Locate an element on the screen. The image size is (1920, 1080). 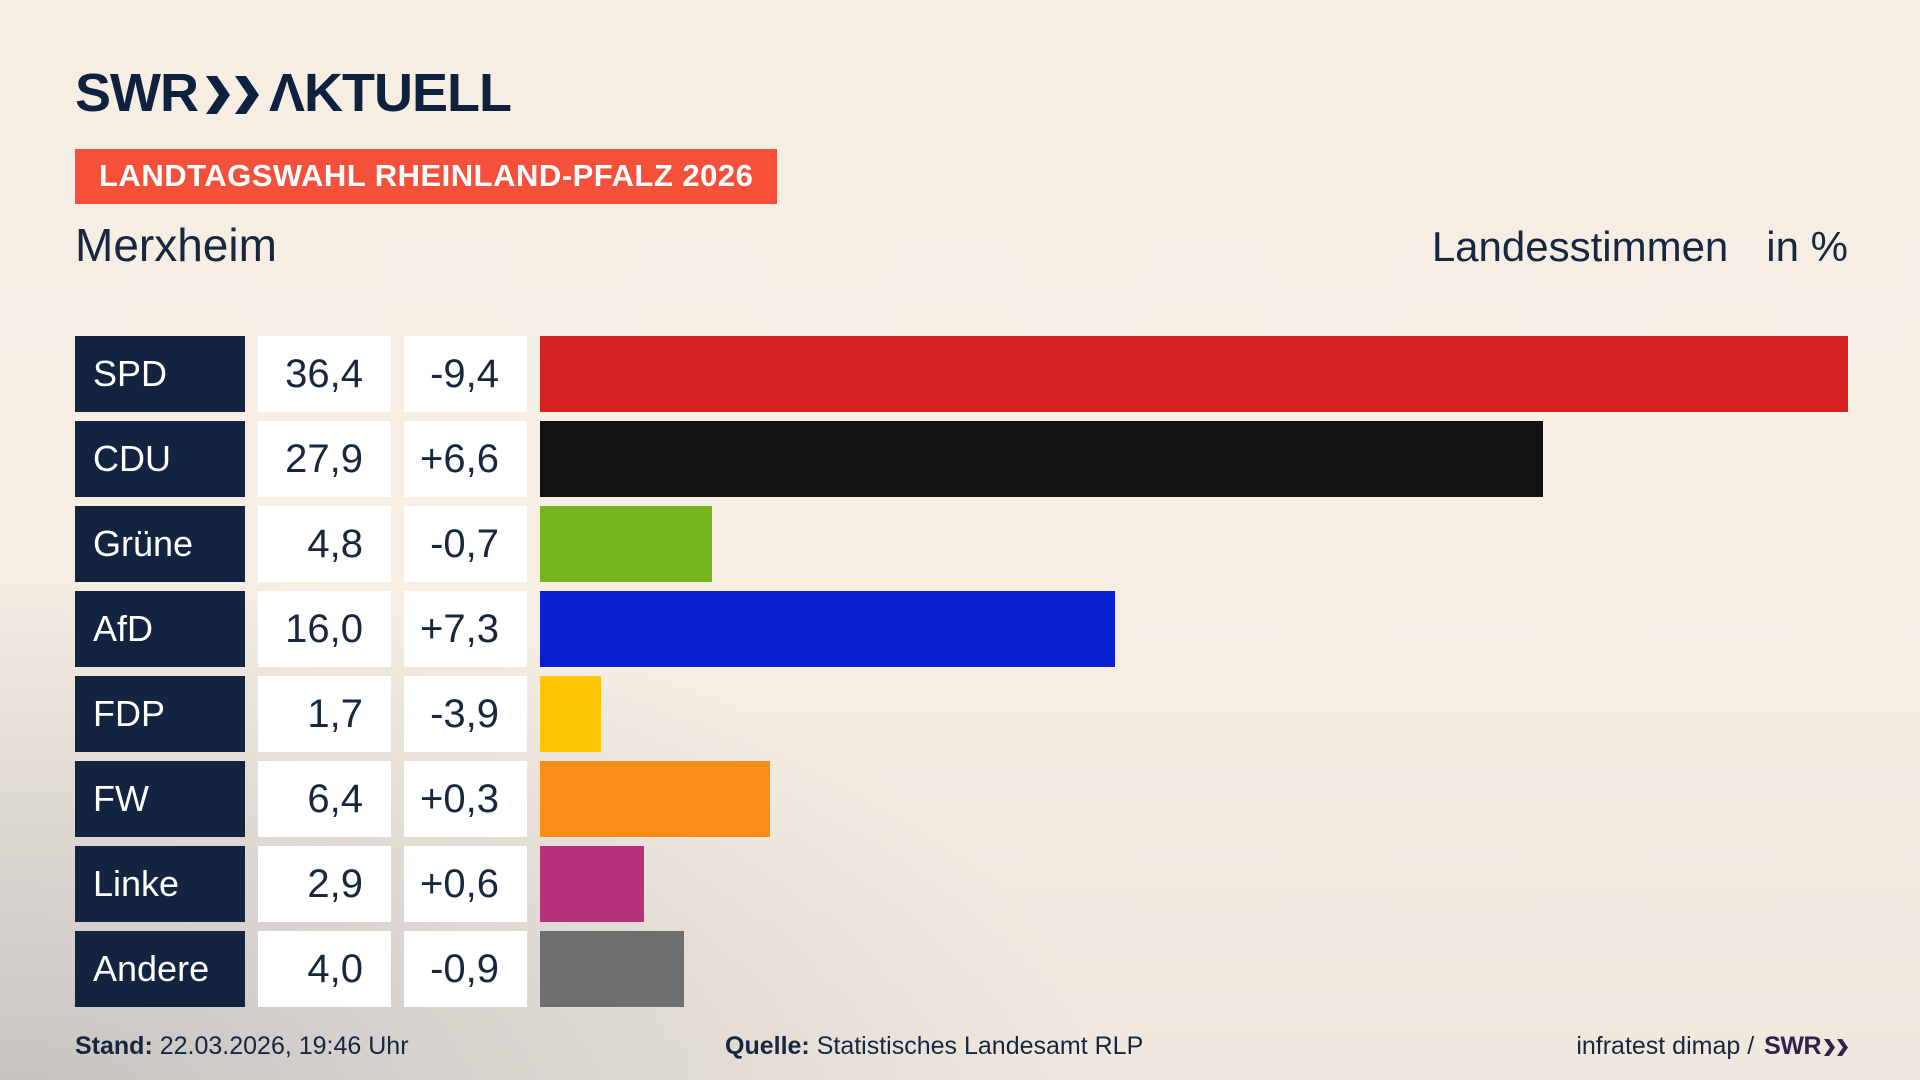
party-row: Andere 4,0 -0,9 is located at coordinates (961, 969).